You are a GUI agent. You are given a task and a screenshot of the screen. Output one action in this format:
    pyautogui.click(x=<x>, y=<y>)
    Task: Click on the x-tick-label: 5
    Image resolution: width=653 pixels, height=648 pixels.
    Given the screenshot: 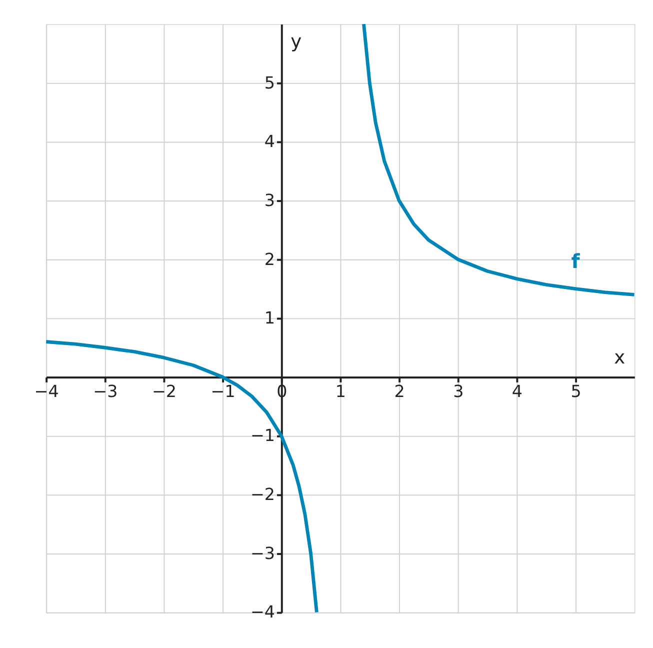 What is the action you would take?
    pyautogui.click(x=576, y=392)
    